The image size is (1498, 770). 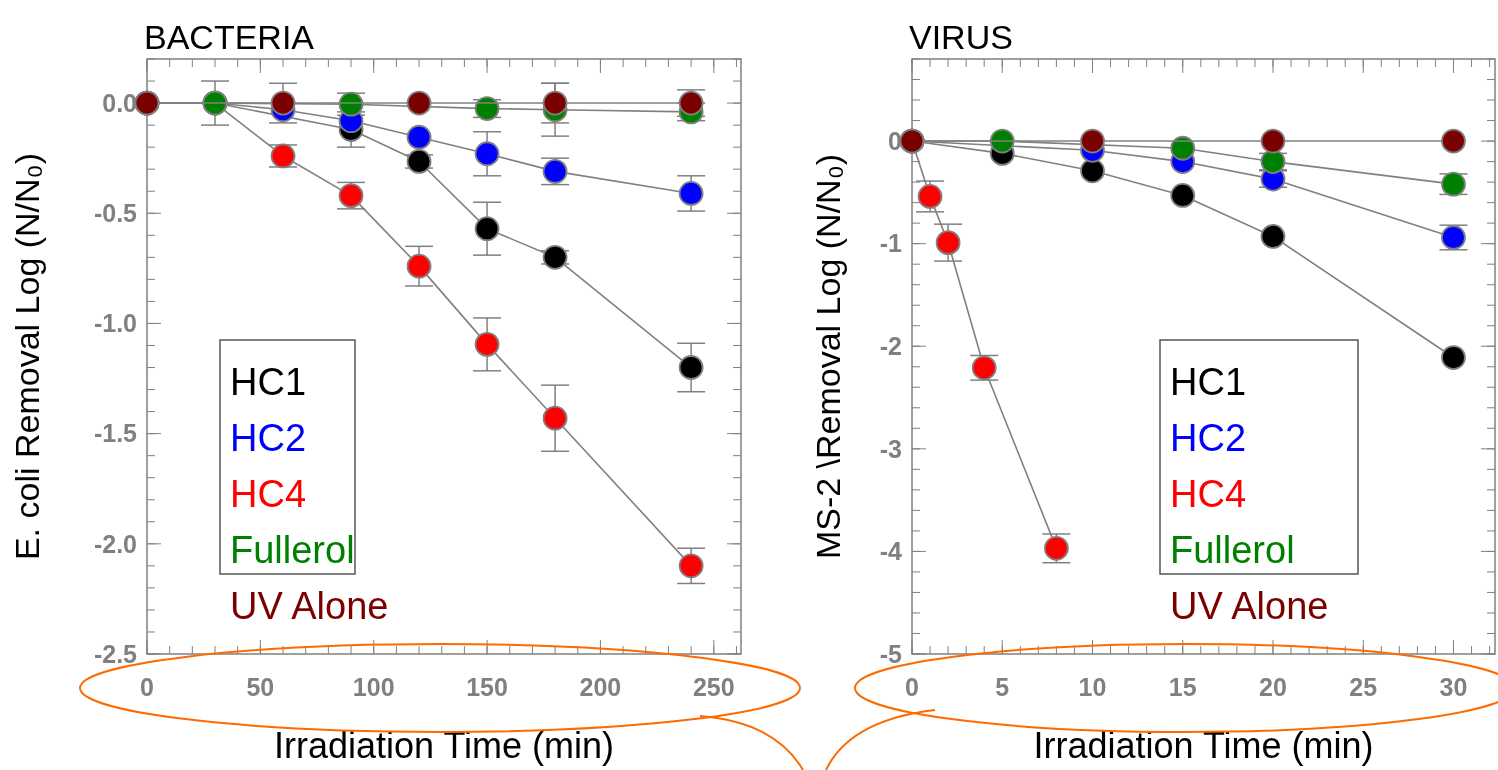 What do you see at coordinates (961, 37) in the screenshot?
I see `chart-title: VIRUS` at bounding box center [961, 37].